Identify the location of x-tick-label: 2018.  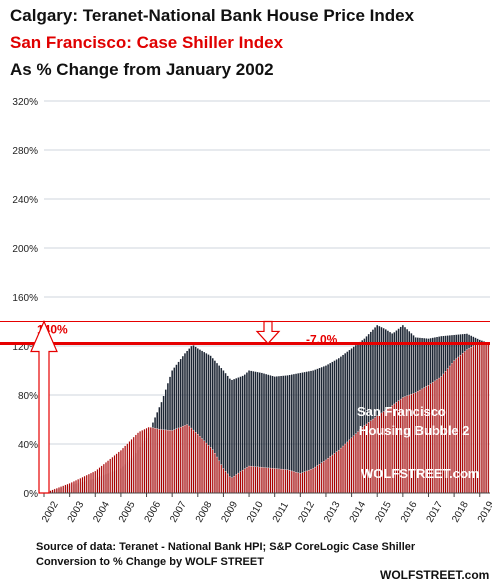
(460, 511).